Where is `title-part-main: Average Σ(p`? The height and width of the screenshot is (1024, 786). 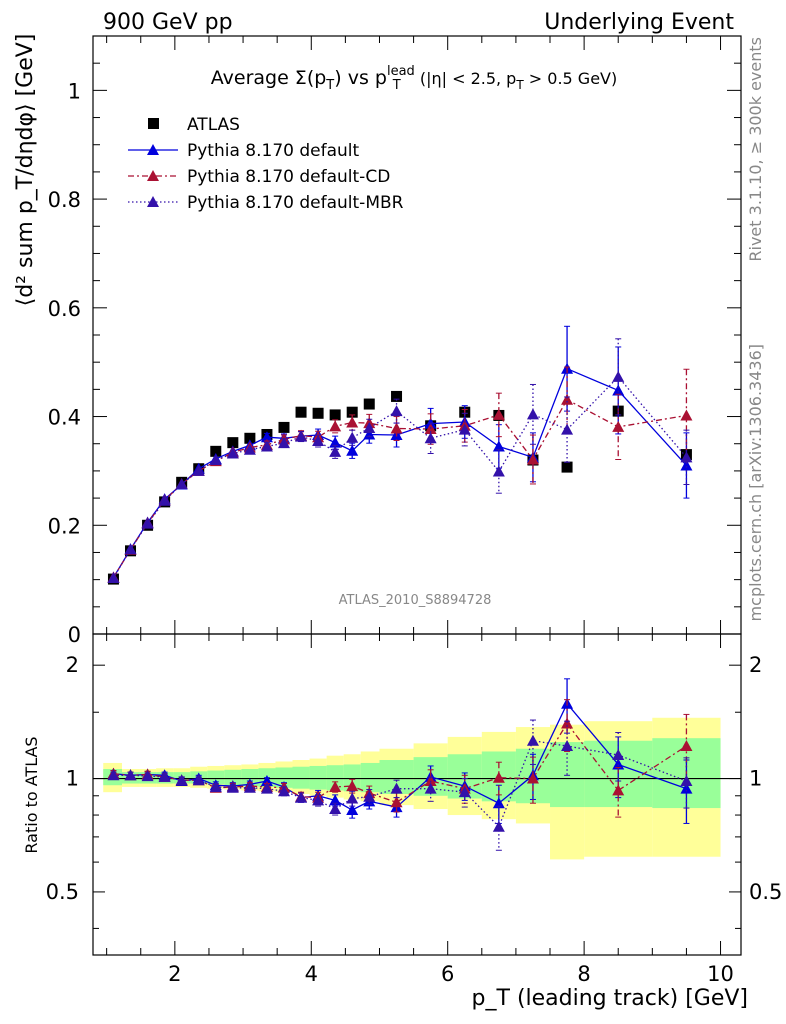 title-part-main: Average Σ(p is located at coordinates (269, 78).